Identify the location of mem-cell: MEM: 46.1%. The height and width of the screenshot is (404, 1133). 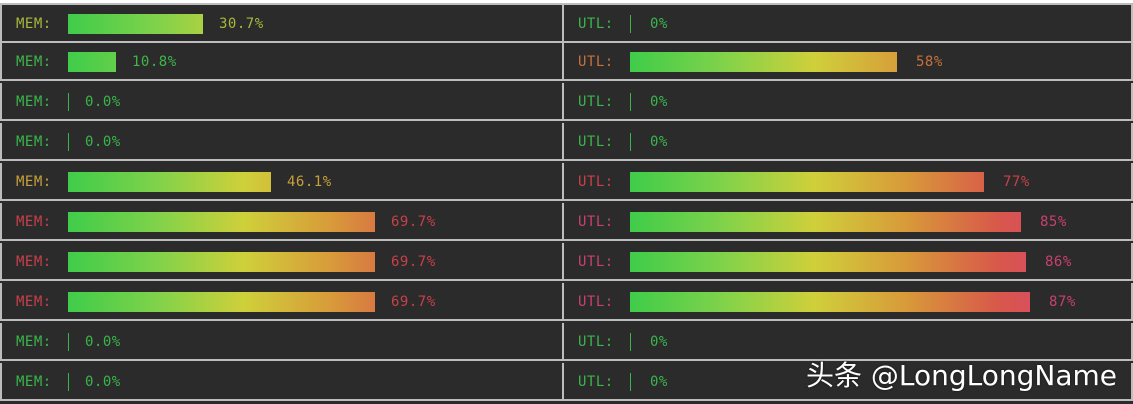
(282, 182).